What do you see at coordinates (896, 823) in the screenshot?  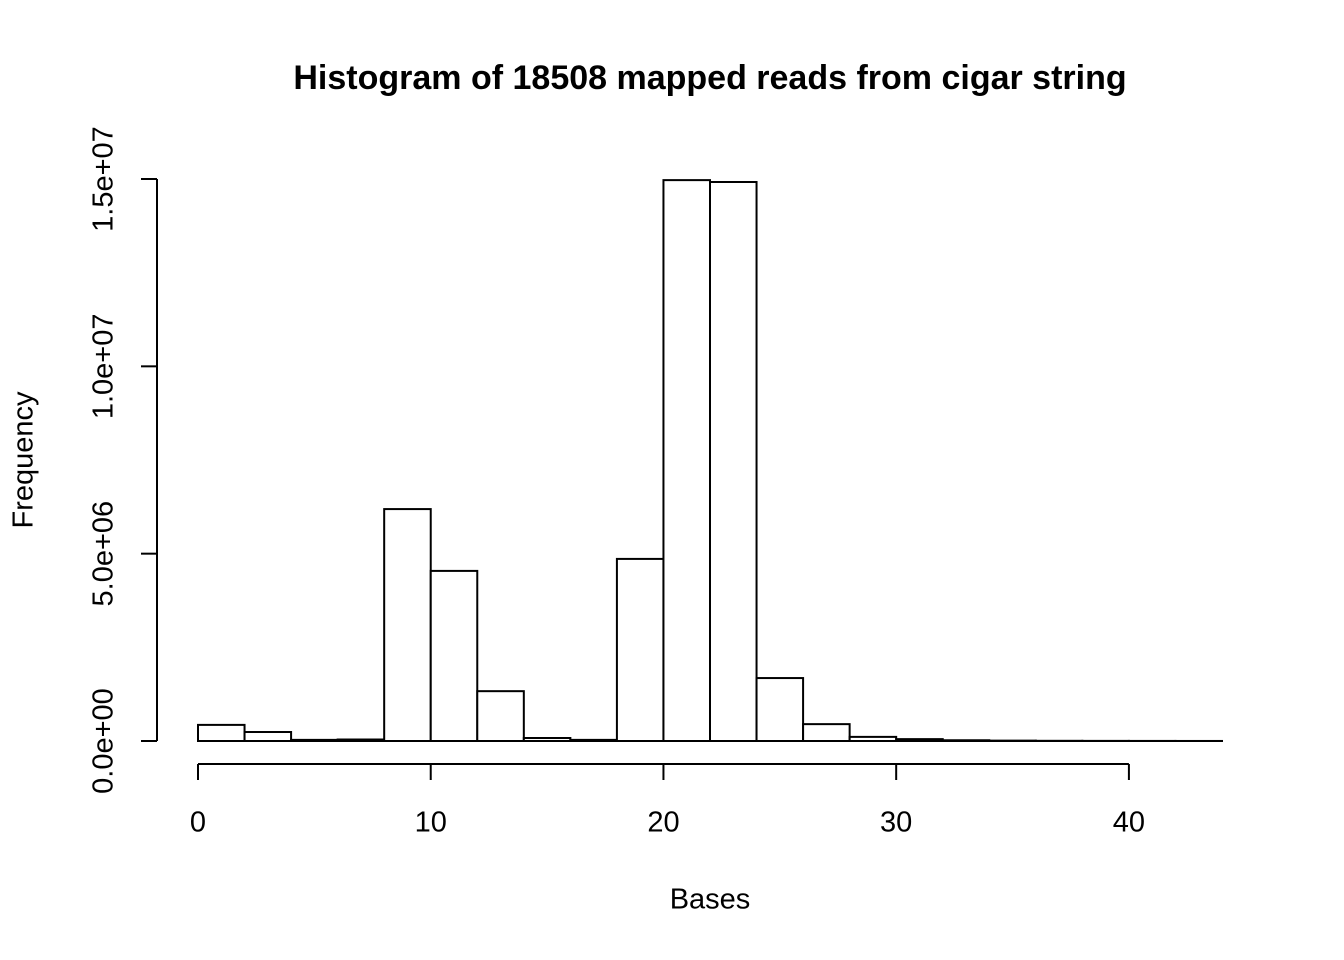 I see `x-tick-label: 30` at bounding box center [896, 823].